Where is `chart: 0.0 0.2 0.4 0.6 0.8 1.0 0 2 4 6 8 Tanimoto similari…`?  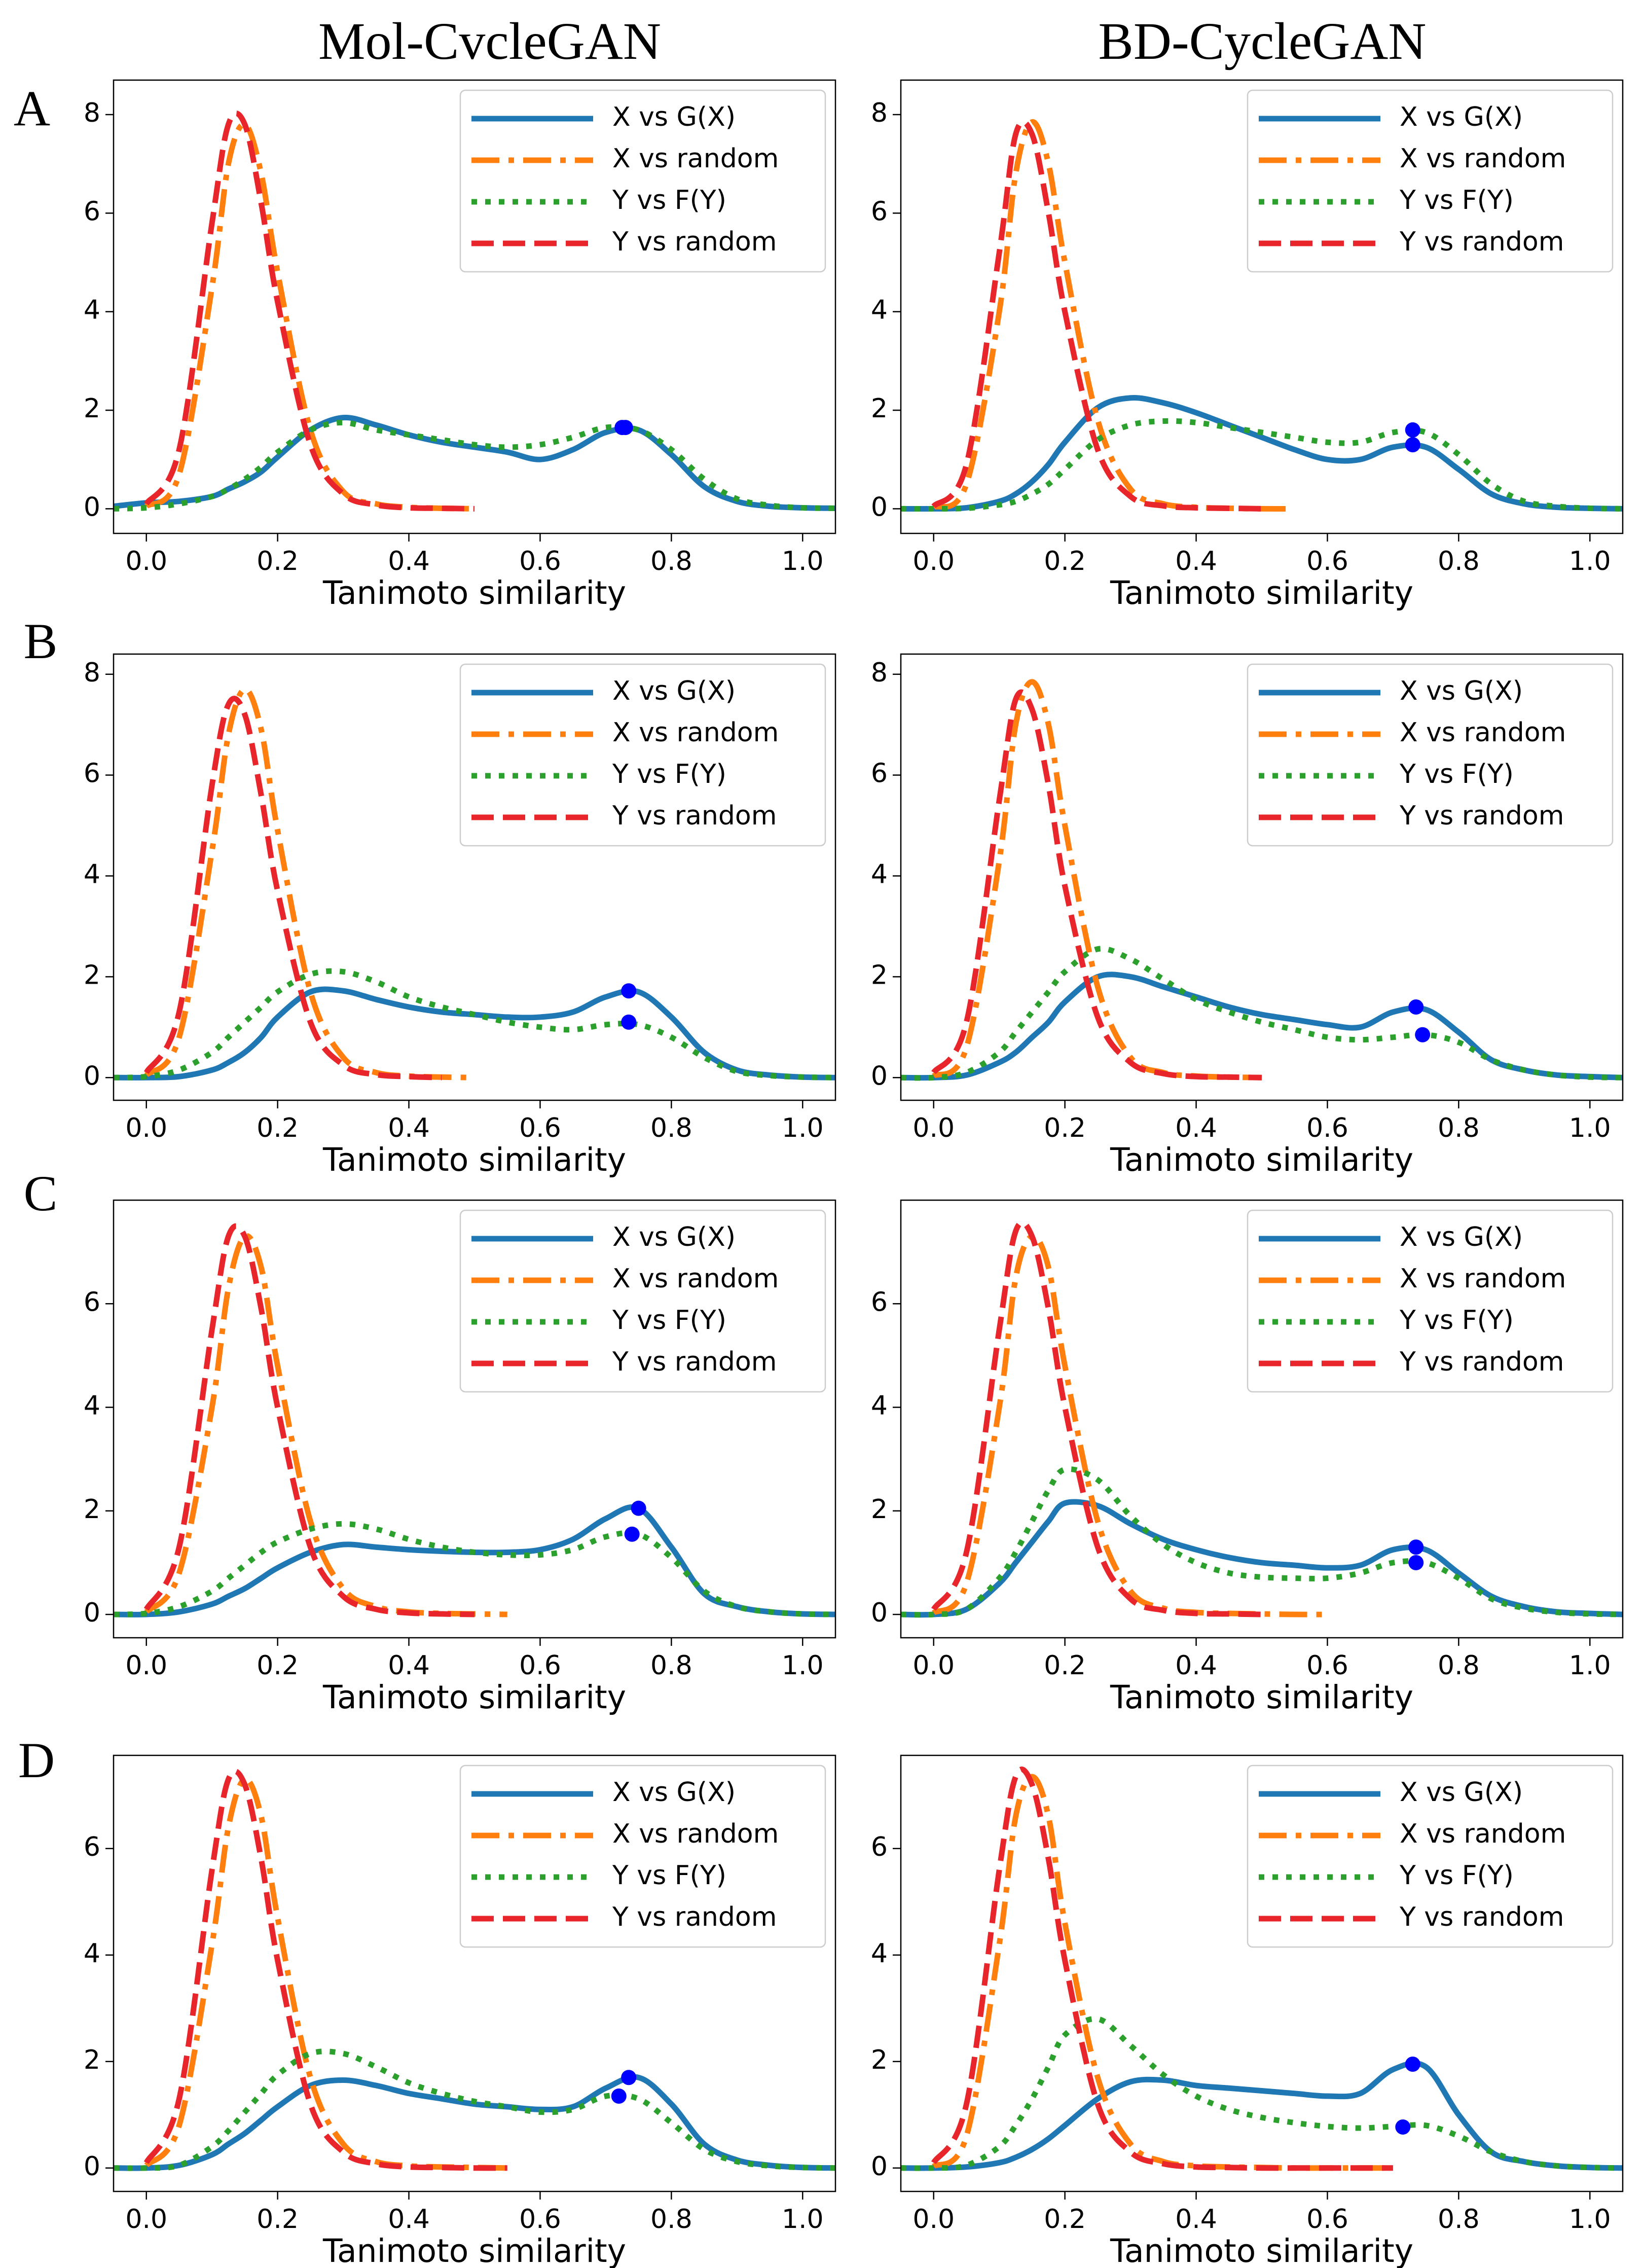
chart: 0.0 0.2 0.4 0.6 0.8 1.0 0 2 4 6 8 Tanimoto similari… is located at coordinates (460, 915).